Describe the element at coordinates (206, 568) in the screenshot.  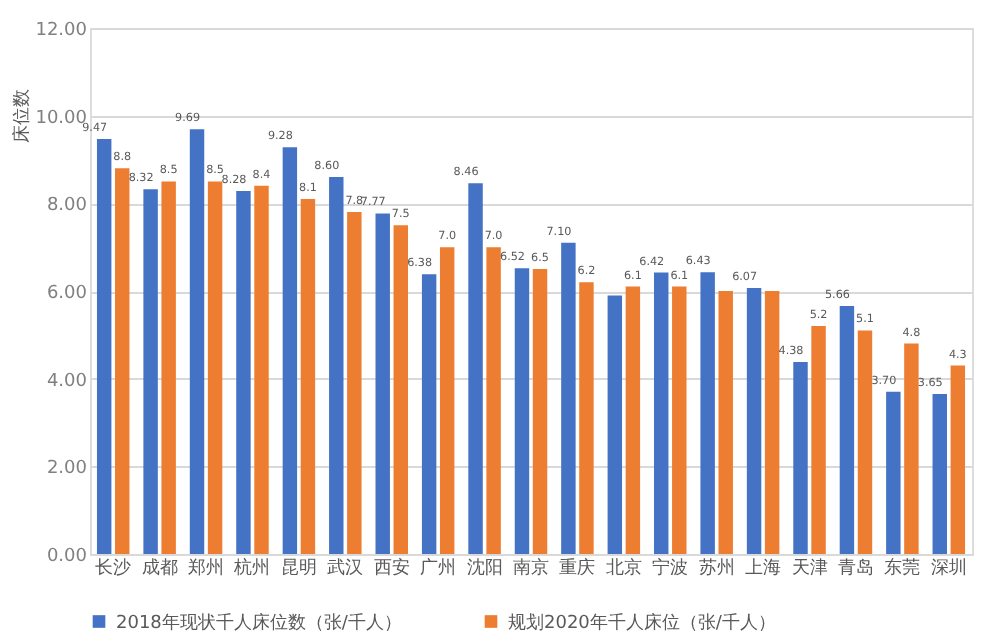
I see `x-tick-label: 郑州` at that location.